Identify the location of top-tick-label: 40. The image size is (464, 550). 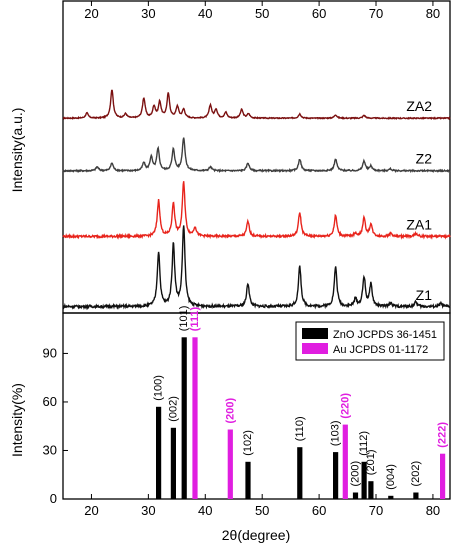
(205, 13).